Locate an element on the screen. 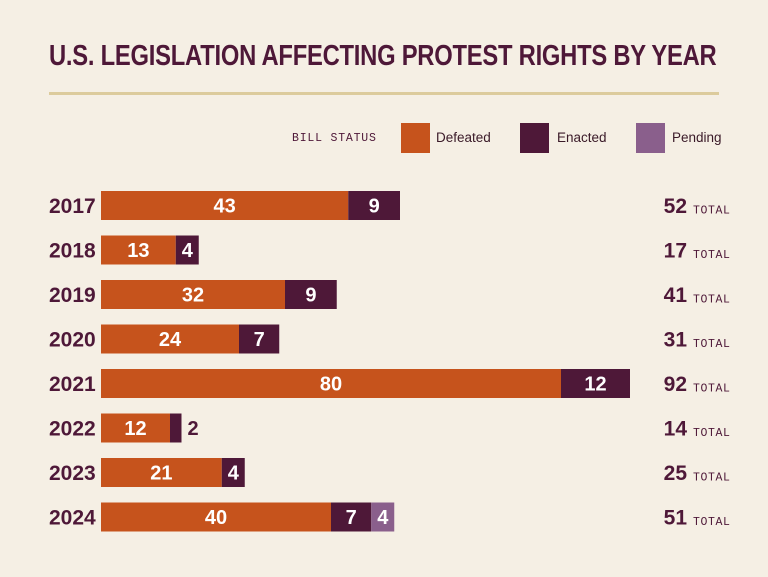 The width and height of the screenshot is (768, 577). data-label-enacted-2021: 12 is located at coordinates (595, 385).